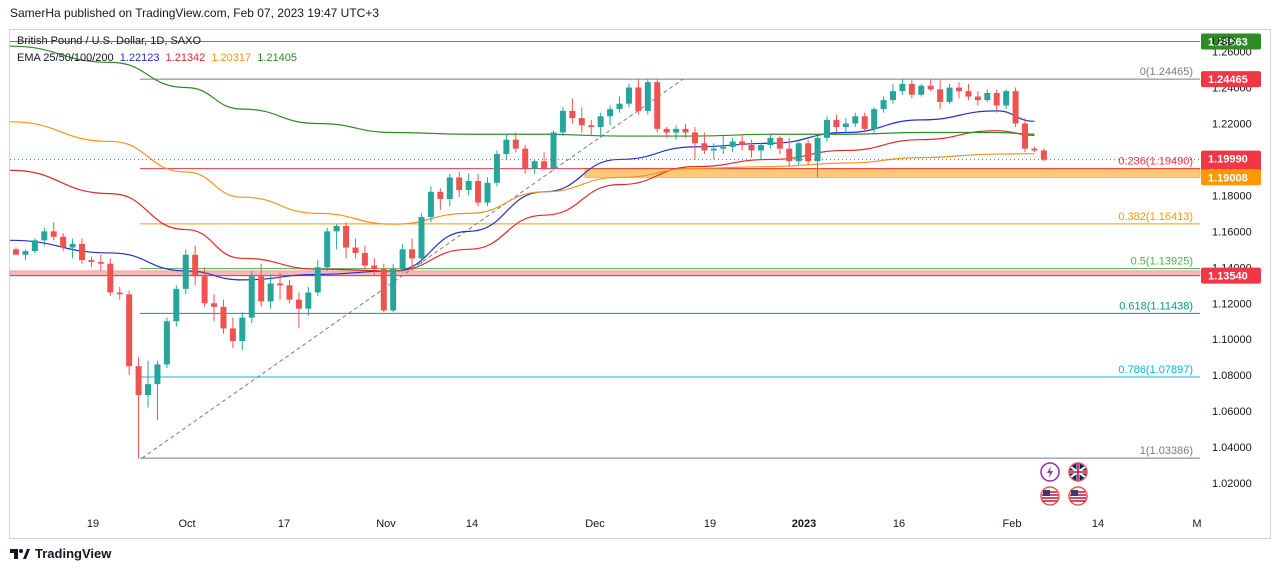 This screenshot has width=1280, height=573. Describe the element at coordinates (1078, 472) in the screenshot. I see `event-uk-flag-icon` at that location.